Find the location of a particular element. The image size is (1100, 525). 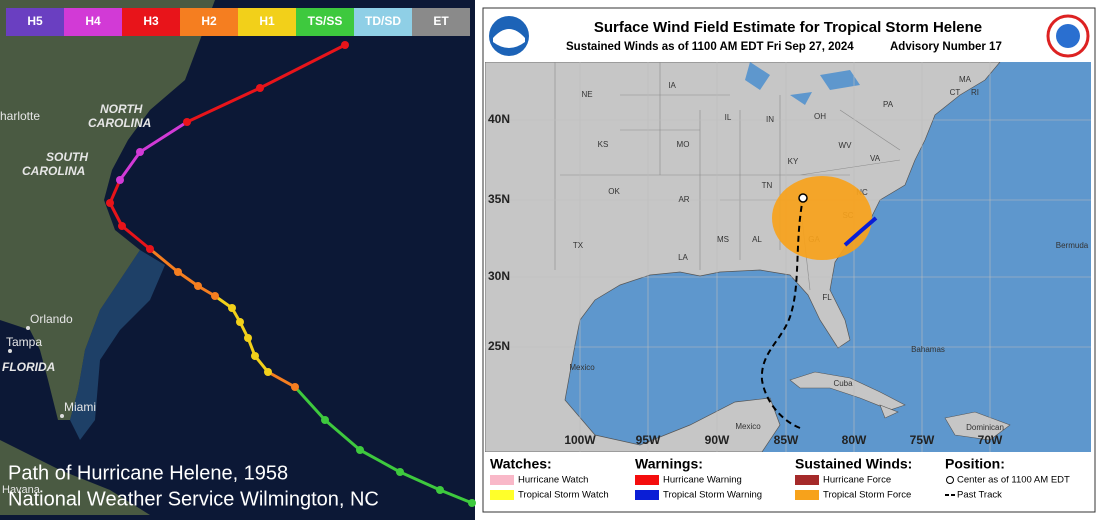

place-label: NE is located at coordinates (586, 94).